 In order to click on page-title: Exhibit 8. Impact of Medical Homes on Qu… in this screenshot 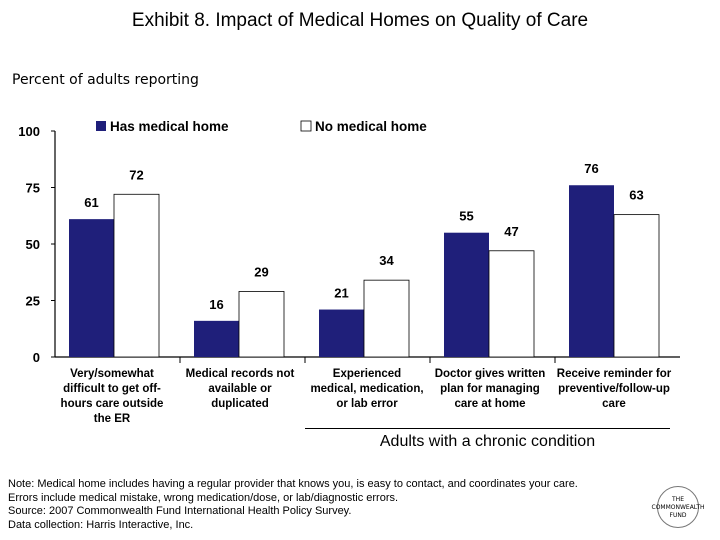, I will do `click(360, 20)`.